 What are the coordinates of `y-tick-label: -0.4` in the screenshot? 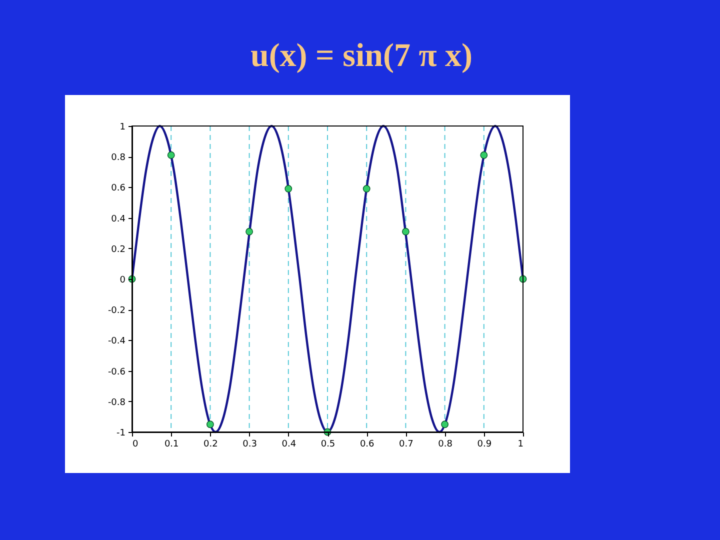 It's located at (117, 341).